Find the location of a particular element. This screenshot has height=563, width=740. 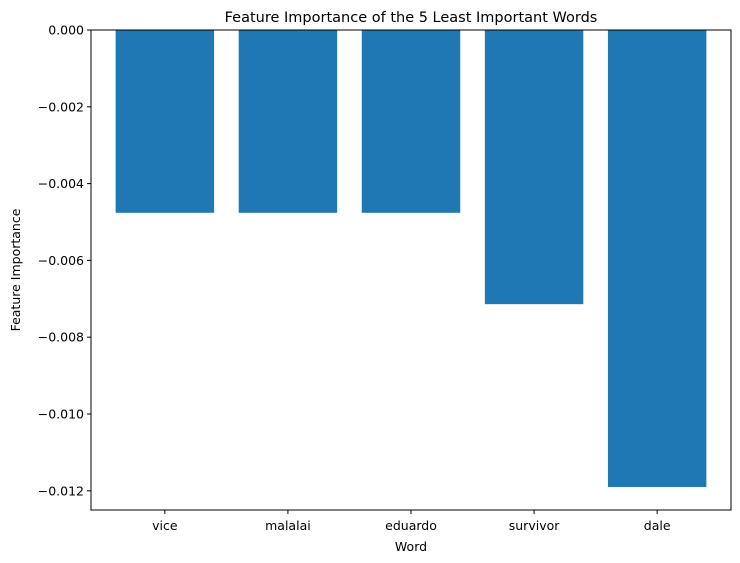

y-tick-label: −0.010 is located at coordinates (61, 414).